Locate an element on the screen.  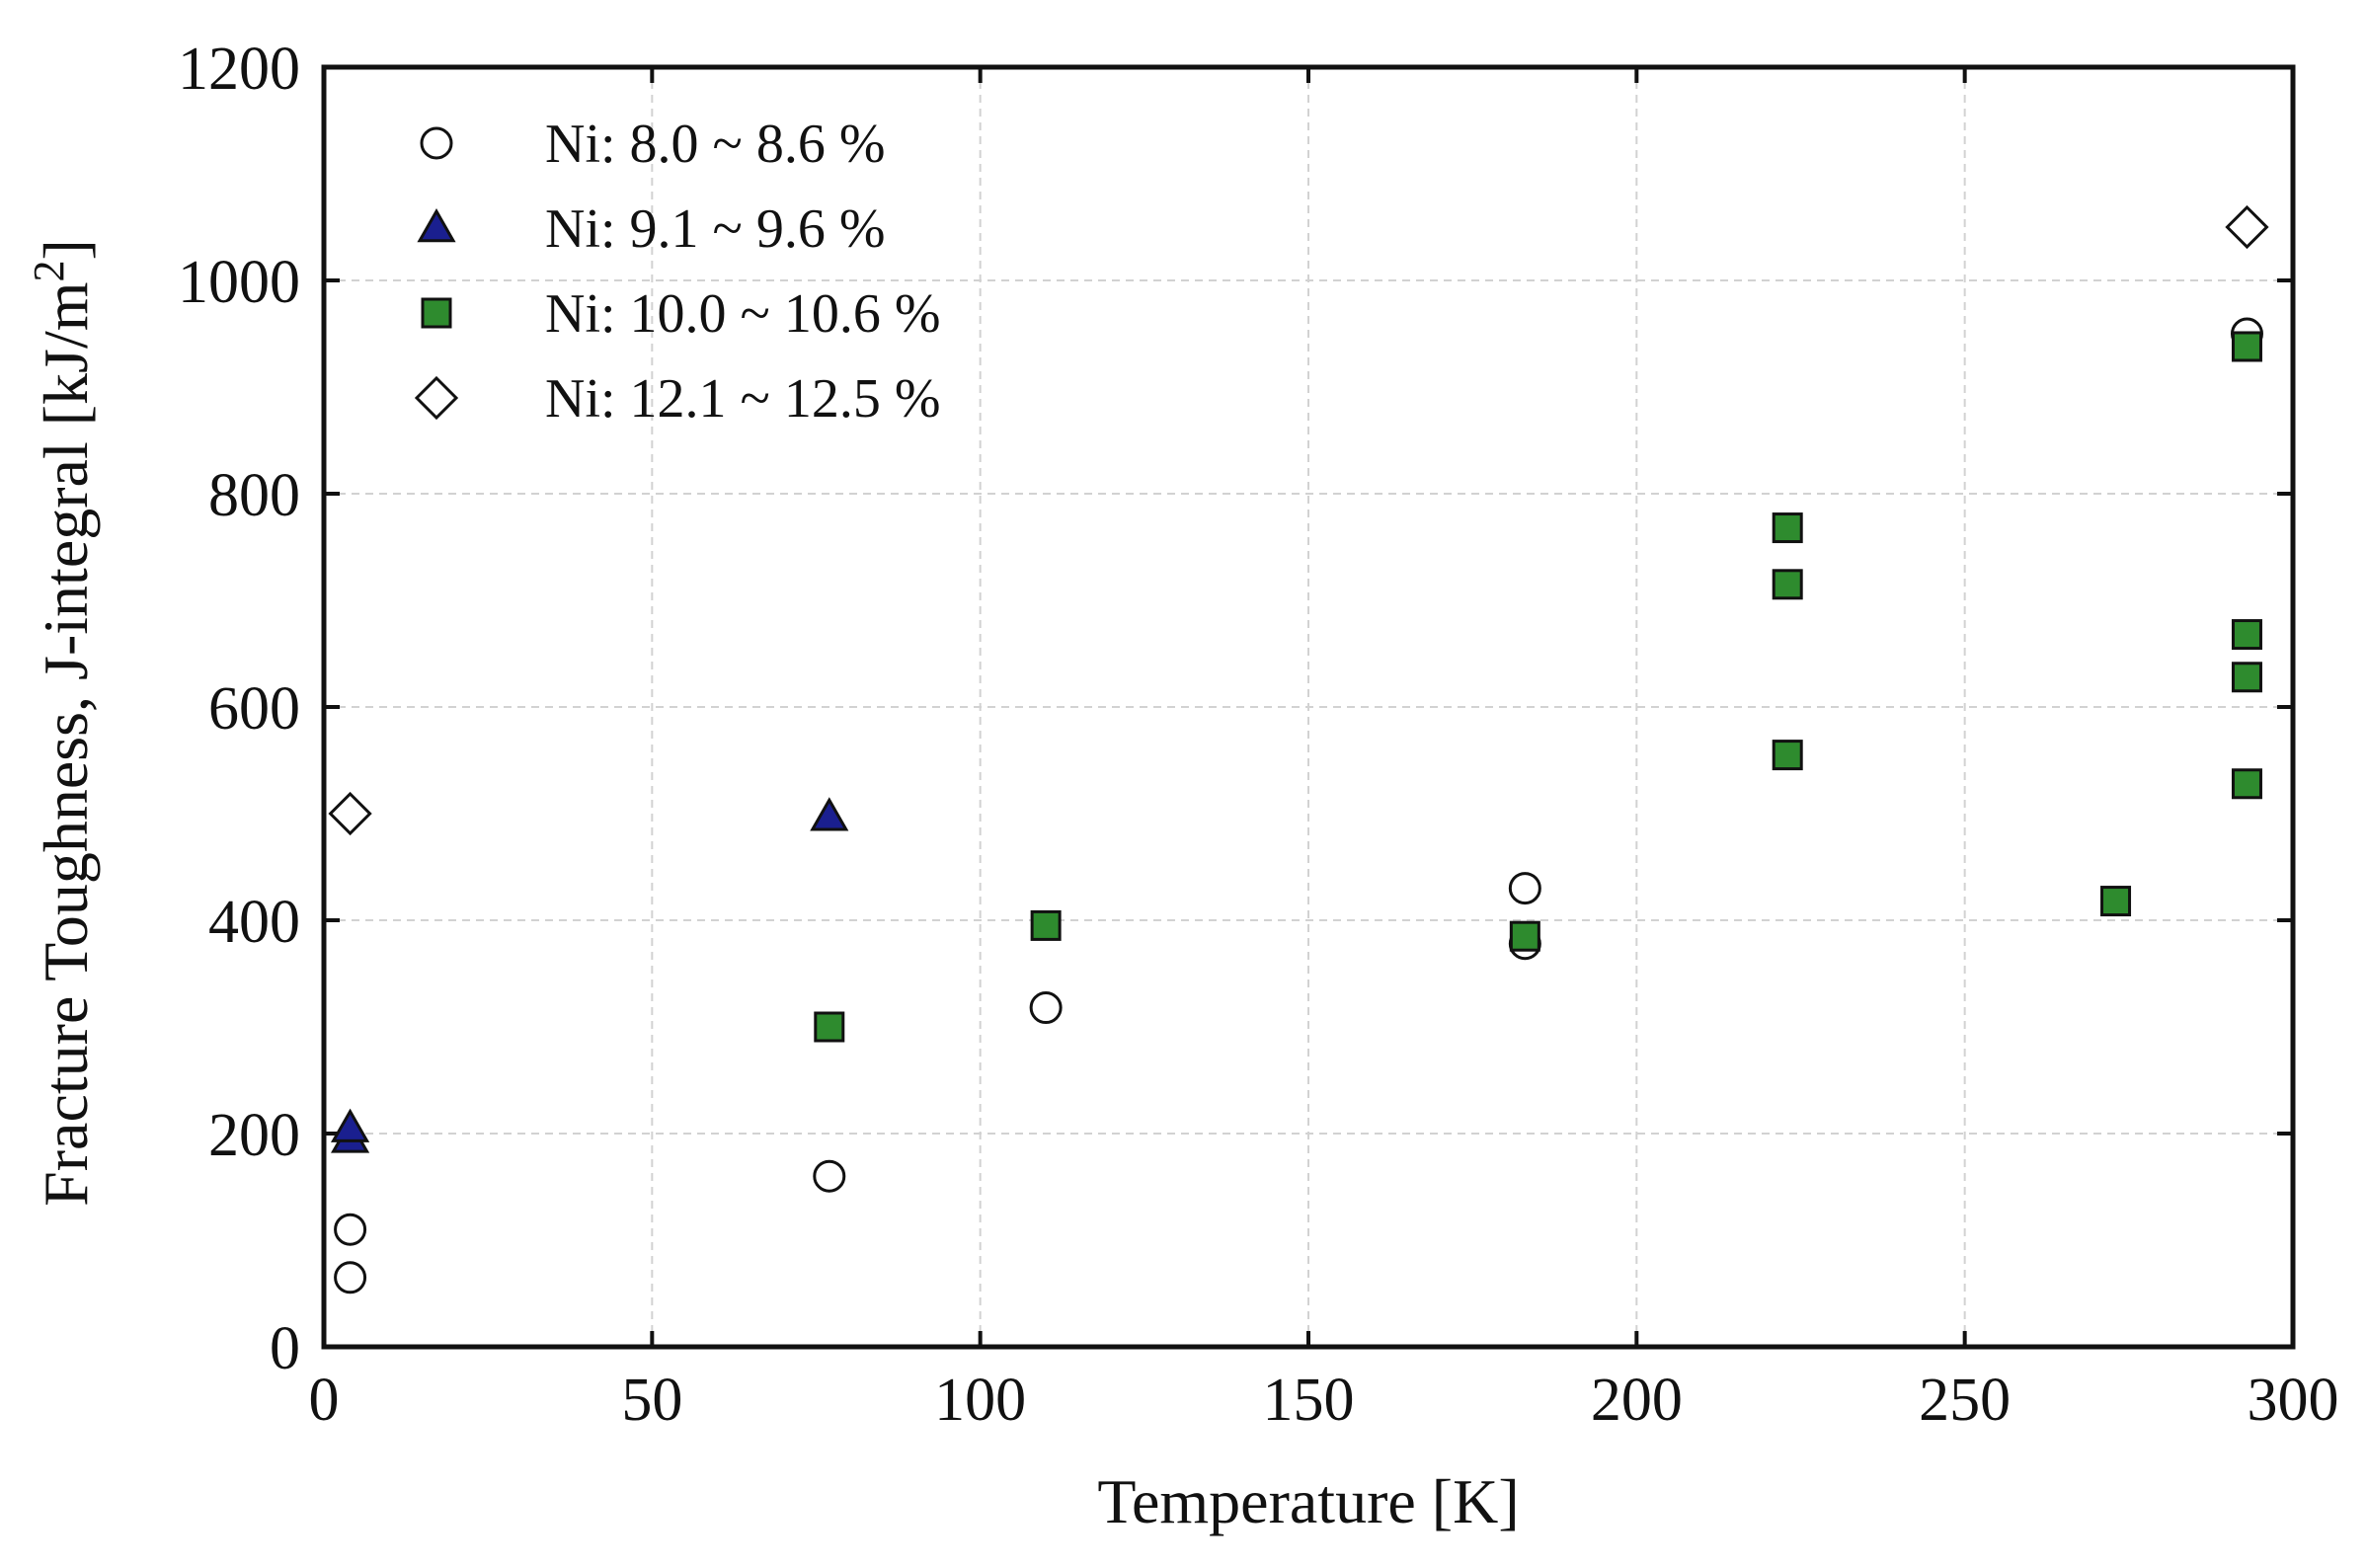
legend-circle-icon is located at coordinates (436, 143).